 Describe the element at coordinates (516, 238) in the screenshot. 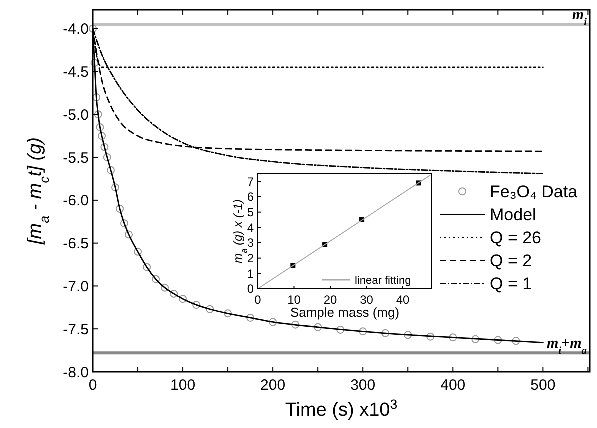

I see `legend-label: Q = 26` at that location.